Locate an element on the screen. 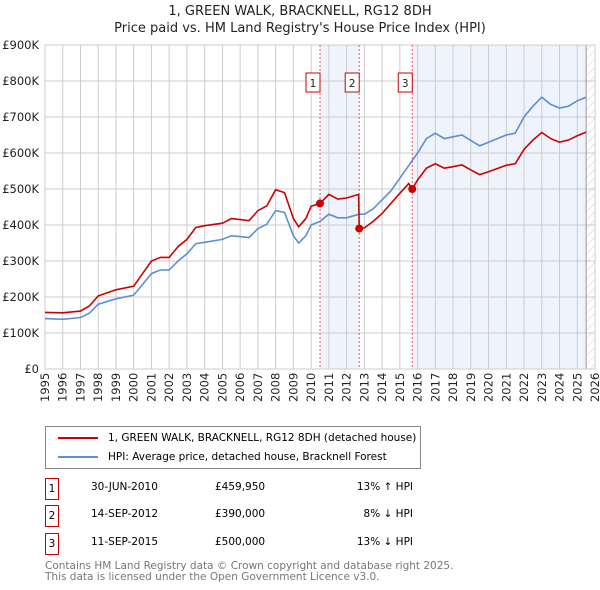  legend-swatch-blue is located at coordinates (78, 457).